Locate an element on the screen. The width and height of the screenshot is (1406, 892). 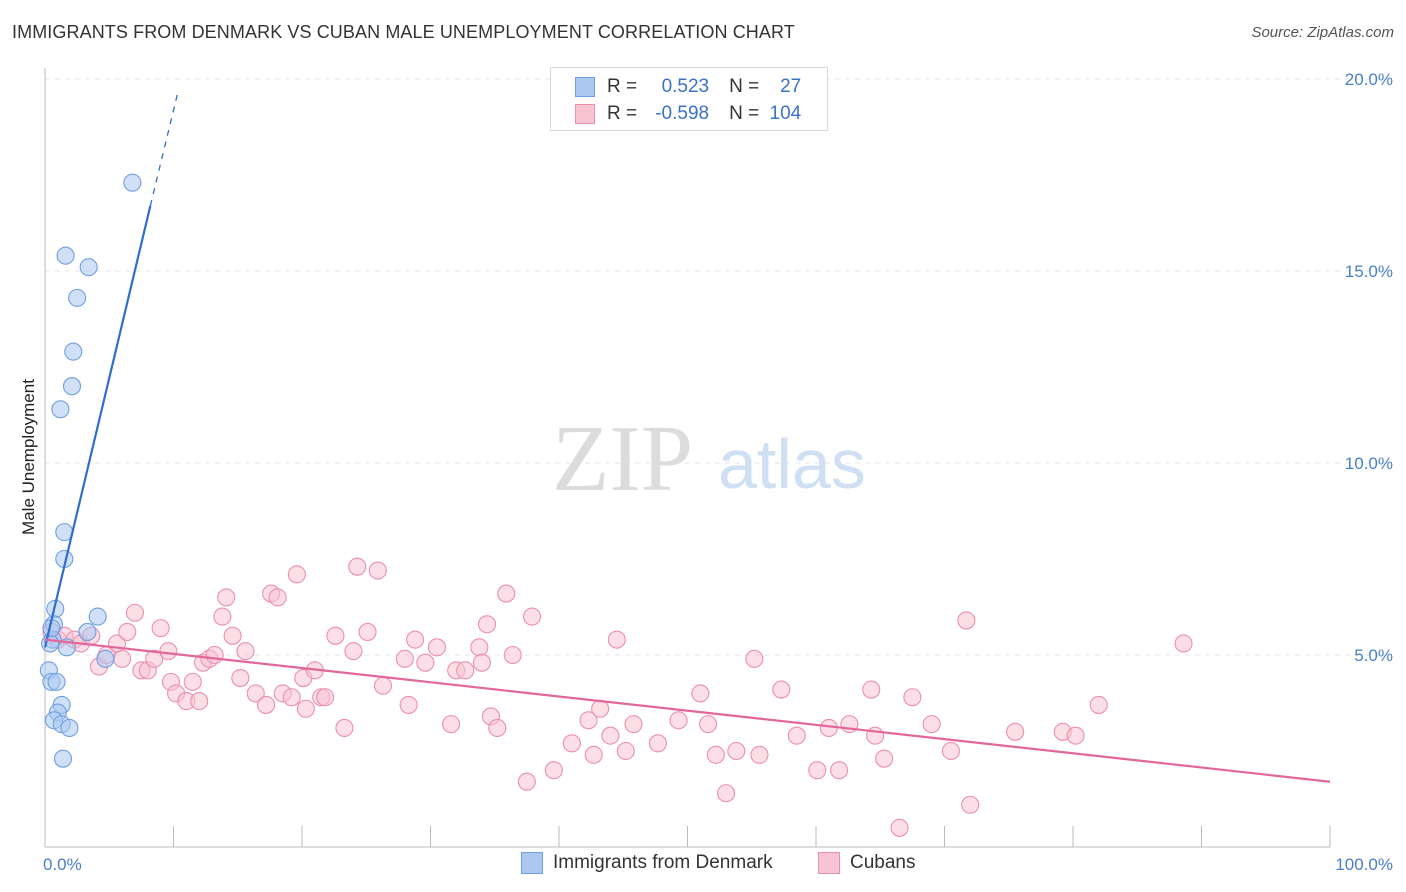
denmark-series is located at coordinates (90, 470).